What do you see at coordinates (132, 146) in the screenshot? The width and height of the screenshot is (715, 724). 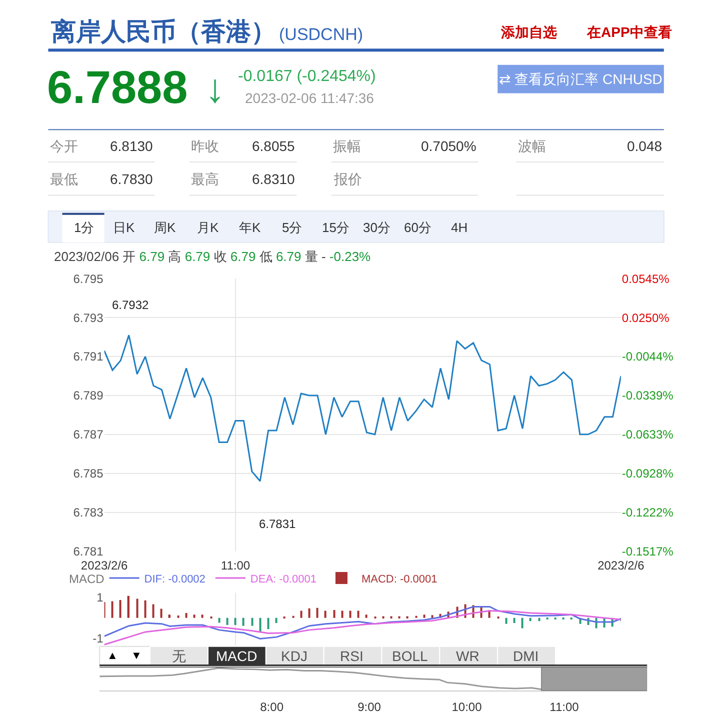 I see `text: 6.8130` at bounding box center [132, 146].